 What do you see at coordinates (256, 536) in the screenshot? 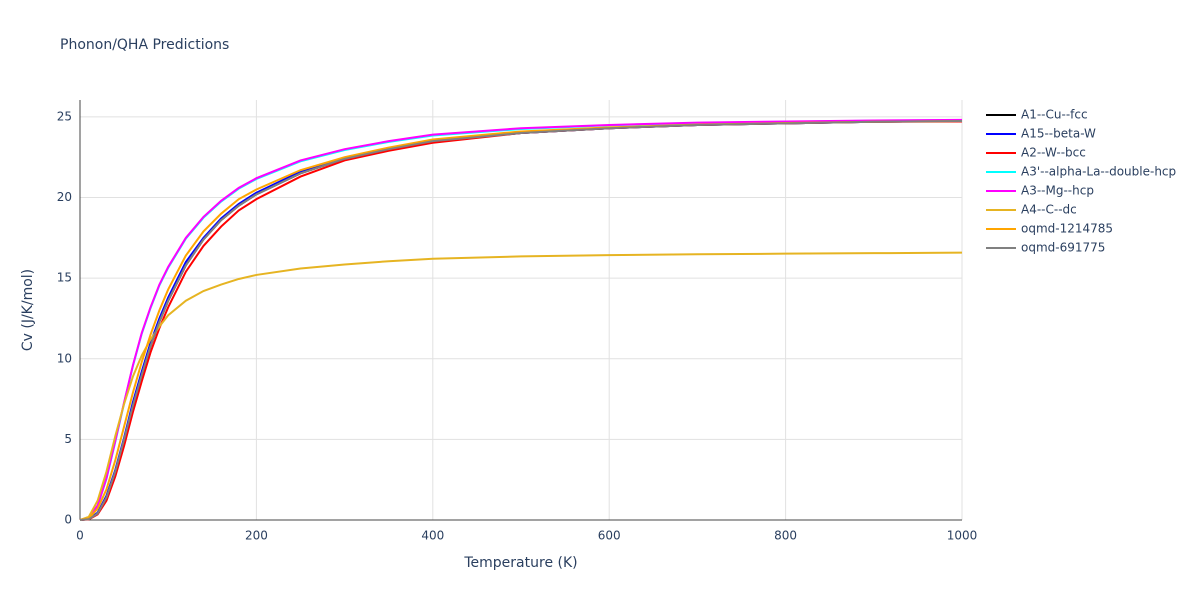
I see `x-tick-label: 200` at bounding box center [256, 536].